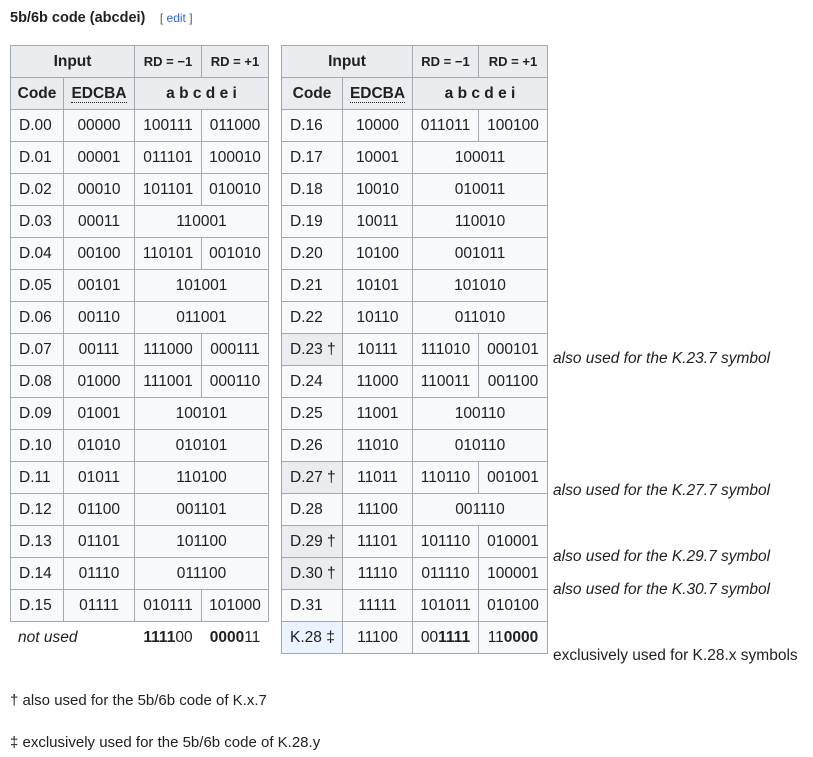  What do you see at coordinates (662, 589) in the screenshot?
I see `note-d30: also used for the K.30.7 symbol` at bounding box center [662, 589].